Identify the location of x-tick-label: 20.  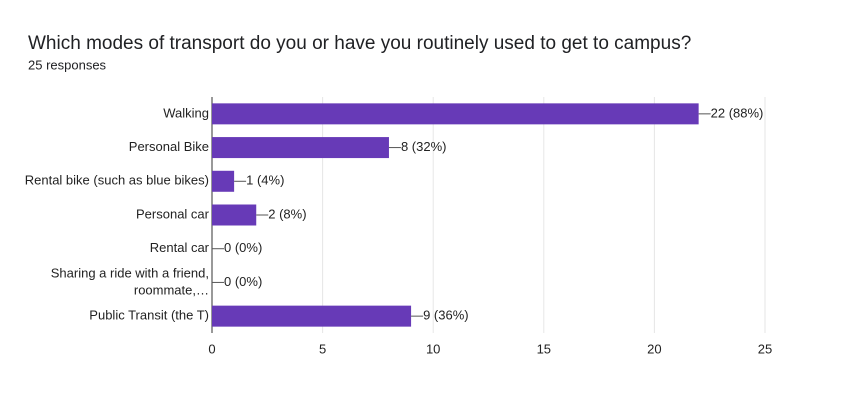
(654, 348).